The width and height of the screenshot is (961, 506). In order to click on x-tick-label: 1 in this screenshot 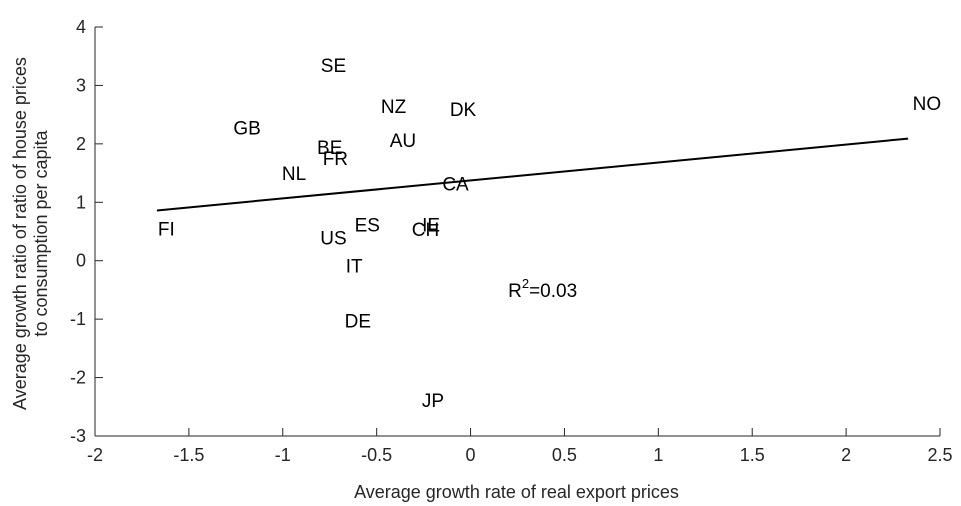, I will do `click(658, 455)`.